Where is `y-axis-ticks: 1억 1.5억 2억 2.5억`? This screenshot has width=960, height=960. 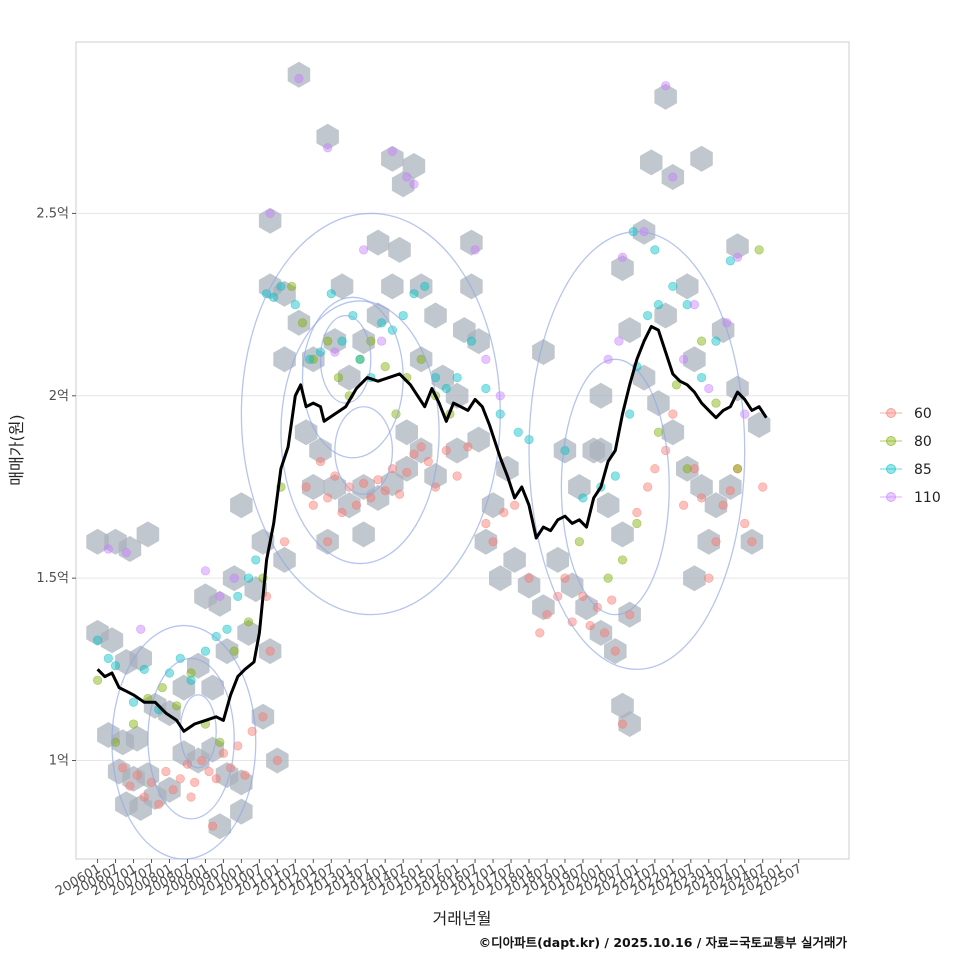
y-axis-ticks: 1억 1.5억 2억 2.5억 is located at coordinates (56, 487).